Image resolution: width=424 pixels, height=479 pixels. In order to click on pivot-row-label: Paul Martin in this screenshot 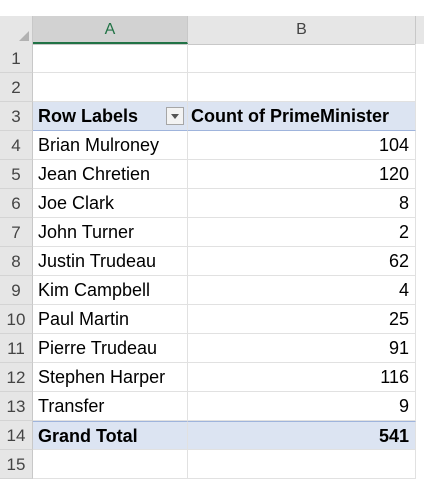, I will do `click(110, 319)`.